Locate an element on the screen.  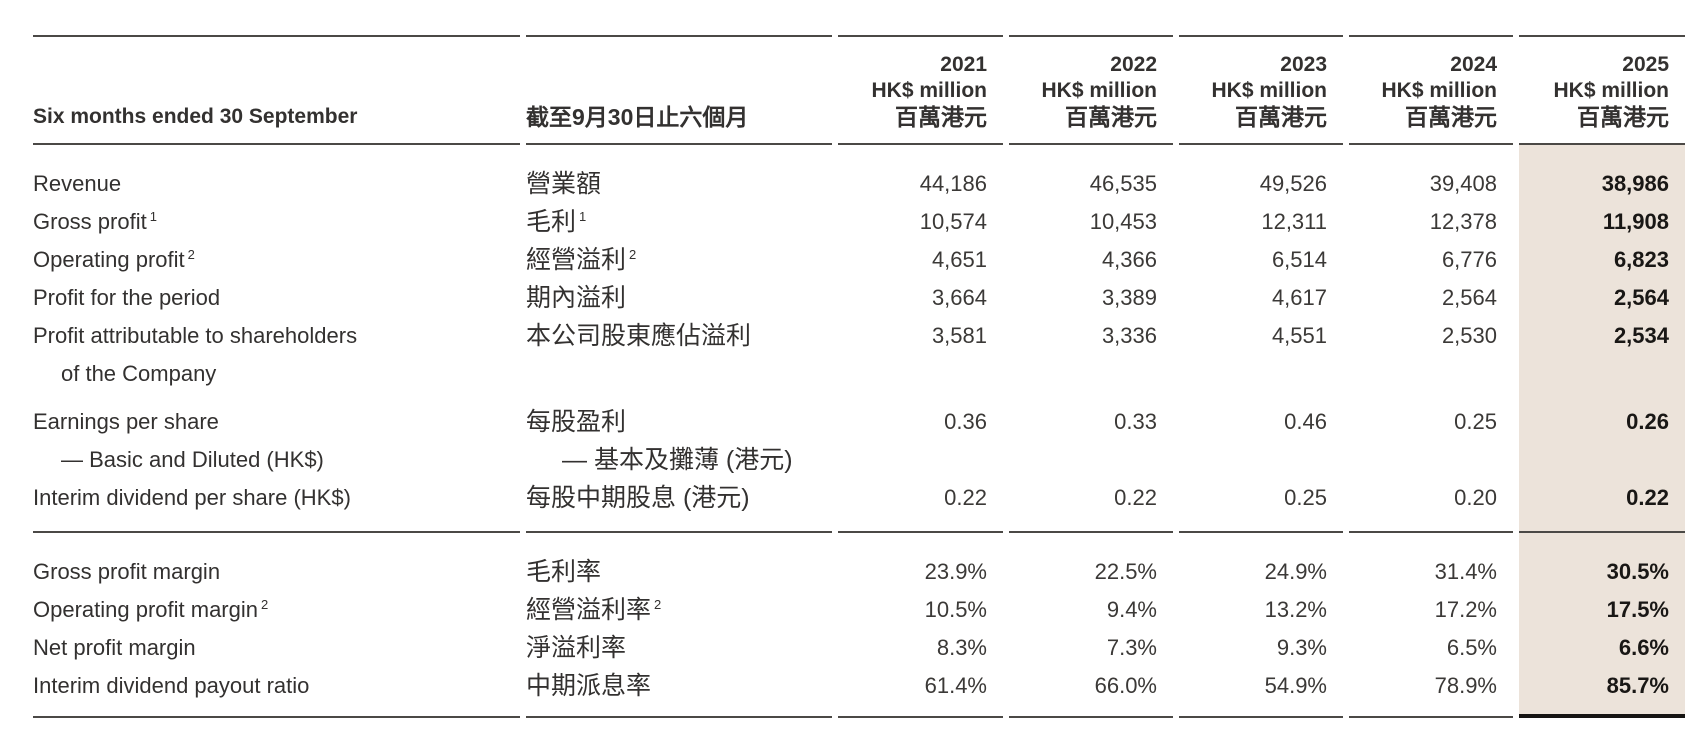
label-text: 營業額 is located at coordinates (564, 184).